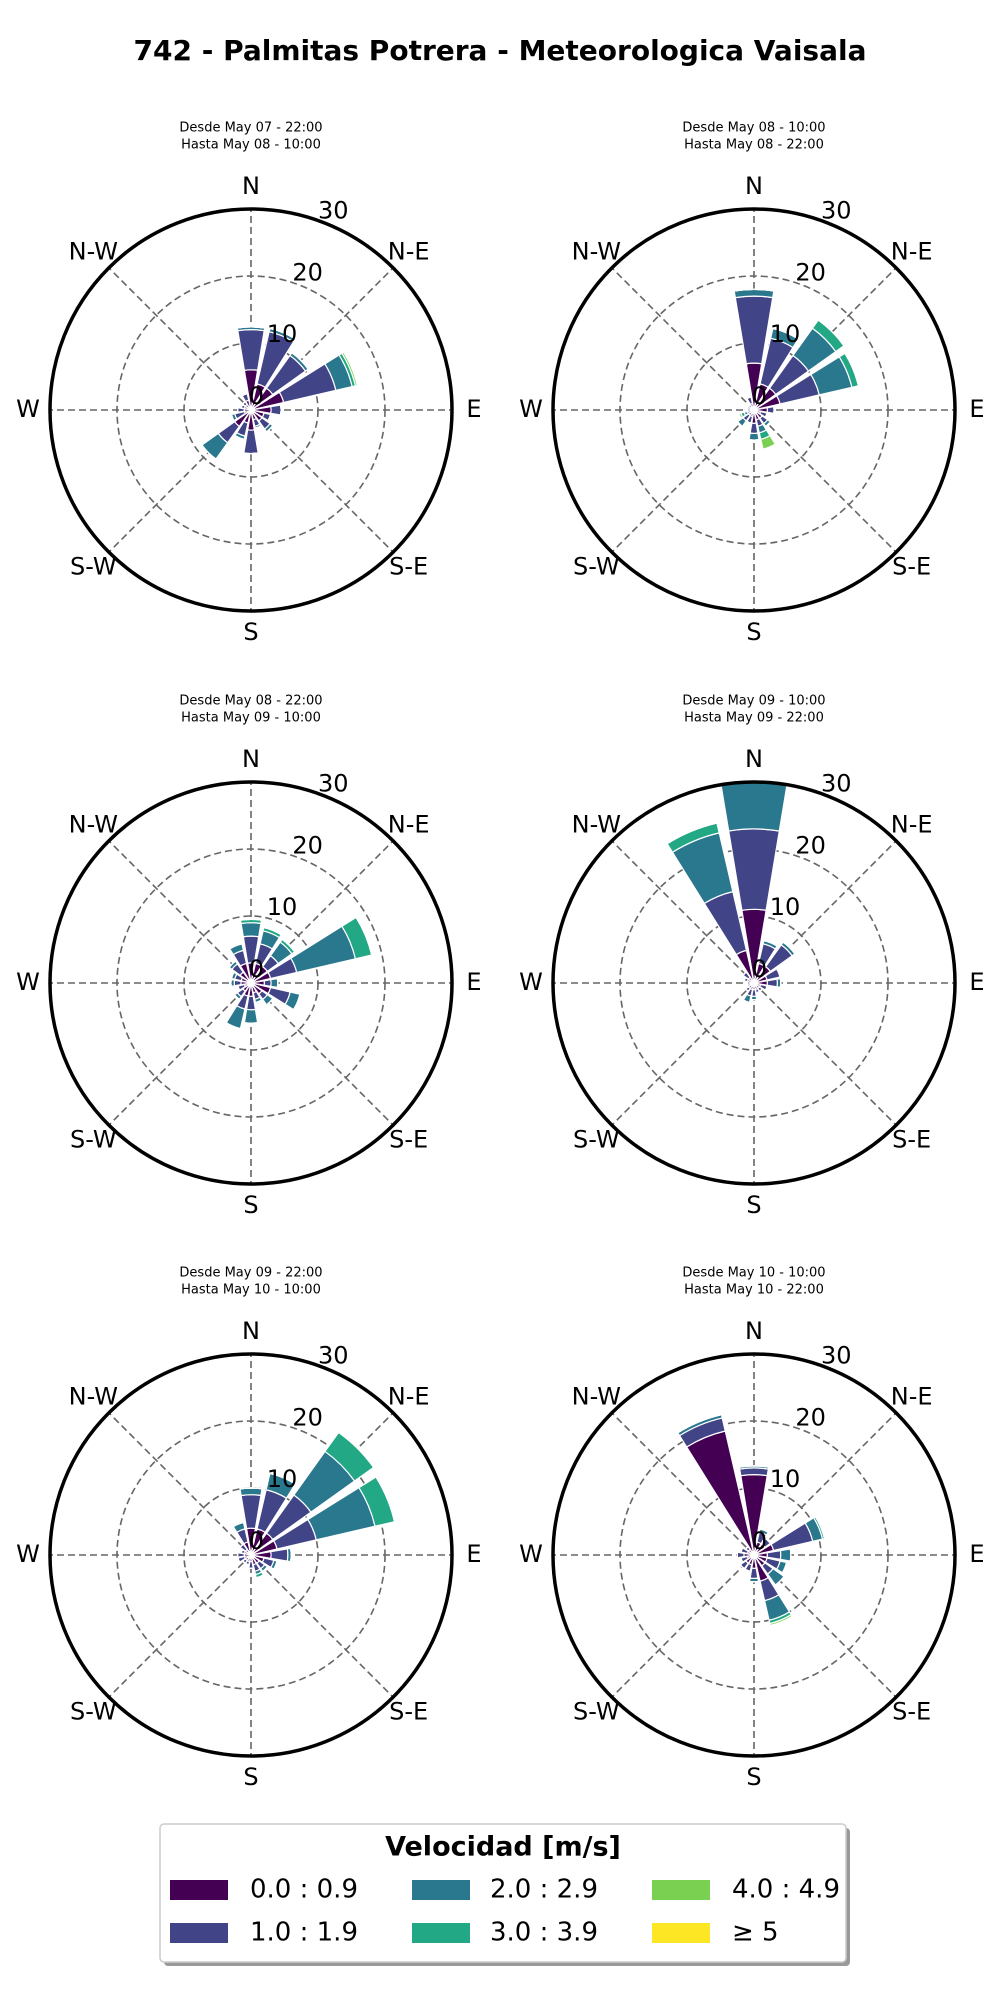 Image resolution: width=1000 pixels, height=2000 pixels. I want to click on legend-label: 2.0 : 2.9, so click(544, 1890).